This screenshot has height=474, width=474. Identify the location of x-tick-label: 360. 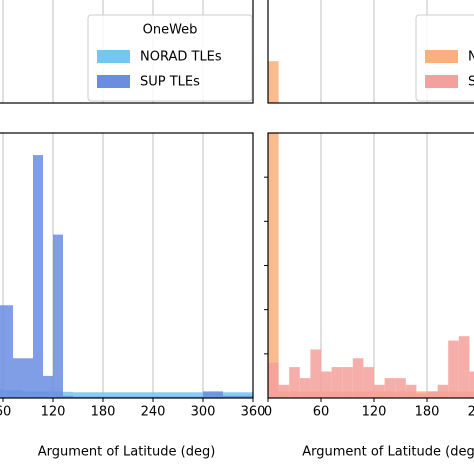
(253, 412).